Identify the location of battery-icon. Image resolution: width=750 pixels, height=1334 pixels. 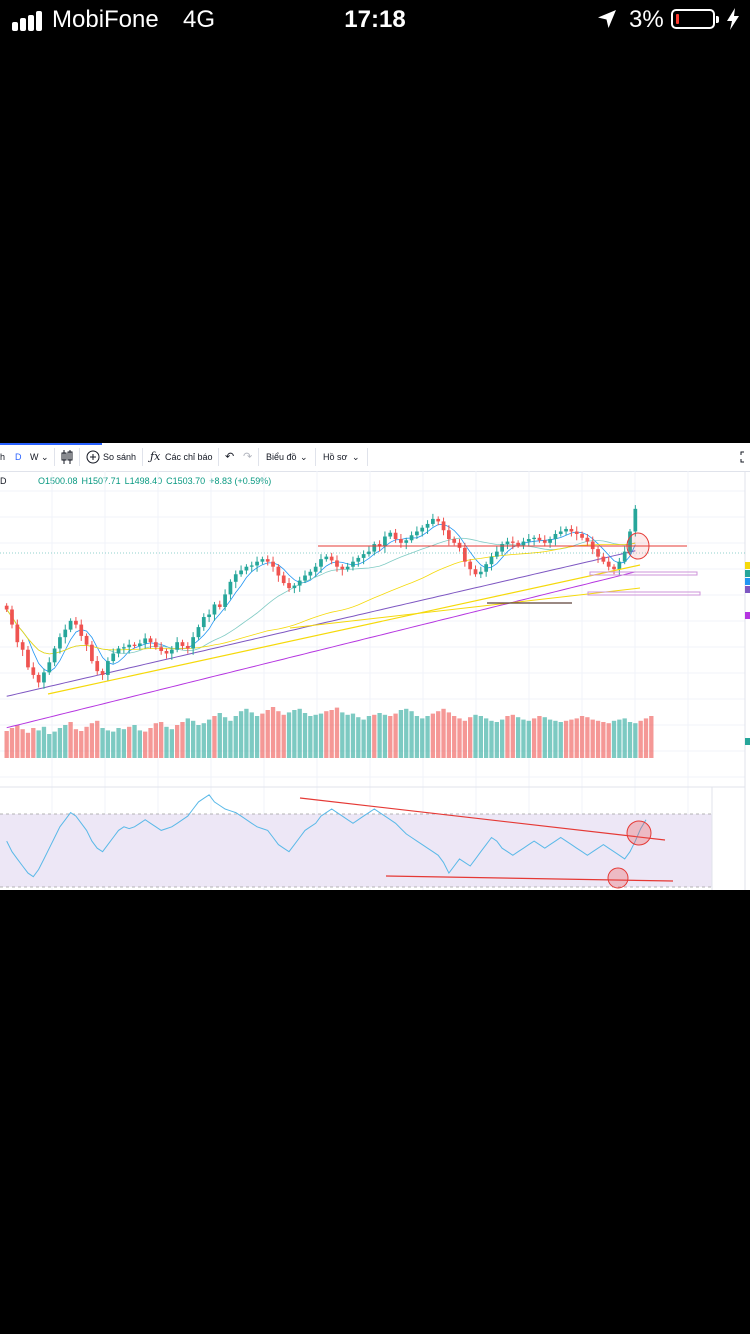
(695, 19).